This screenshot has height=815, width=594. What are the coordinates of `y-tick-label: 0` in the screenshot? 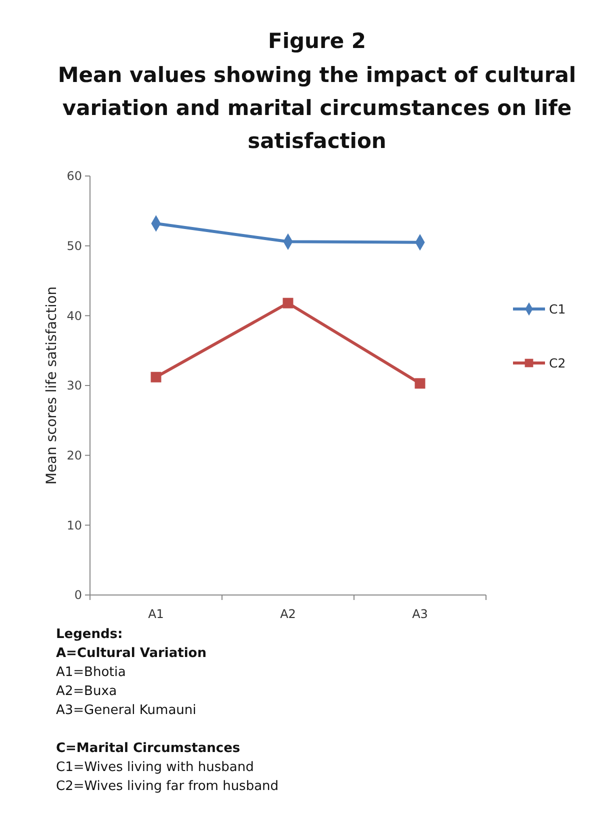 It's located at (78, 595).